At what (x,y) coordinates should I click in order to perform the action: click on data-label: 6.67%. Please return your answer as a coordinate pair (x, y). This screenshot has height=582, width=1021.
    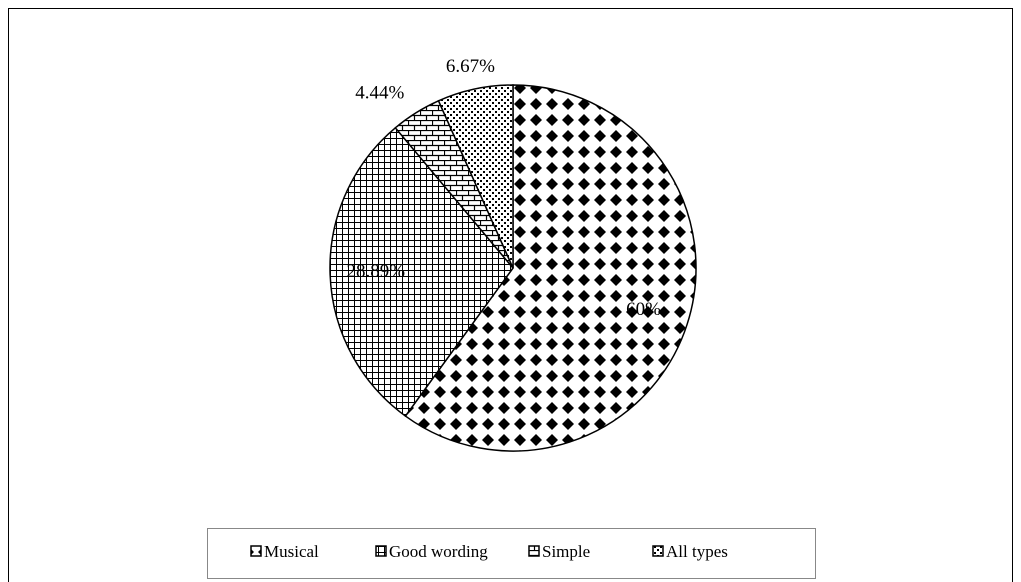
    Looking at the image, I should click on (470, 66).